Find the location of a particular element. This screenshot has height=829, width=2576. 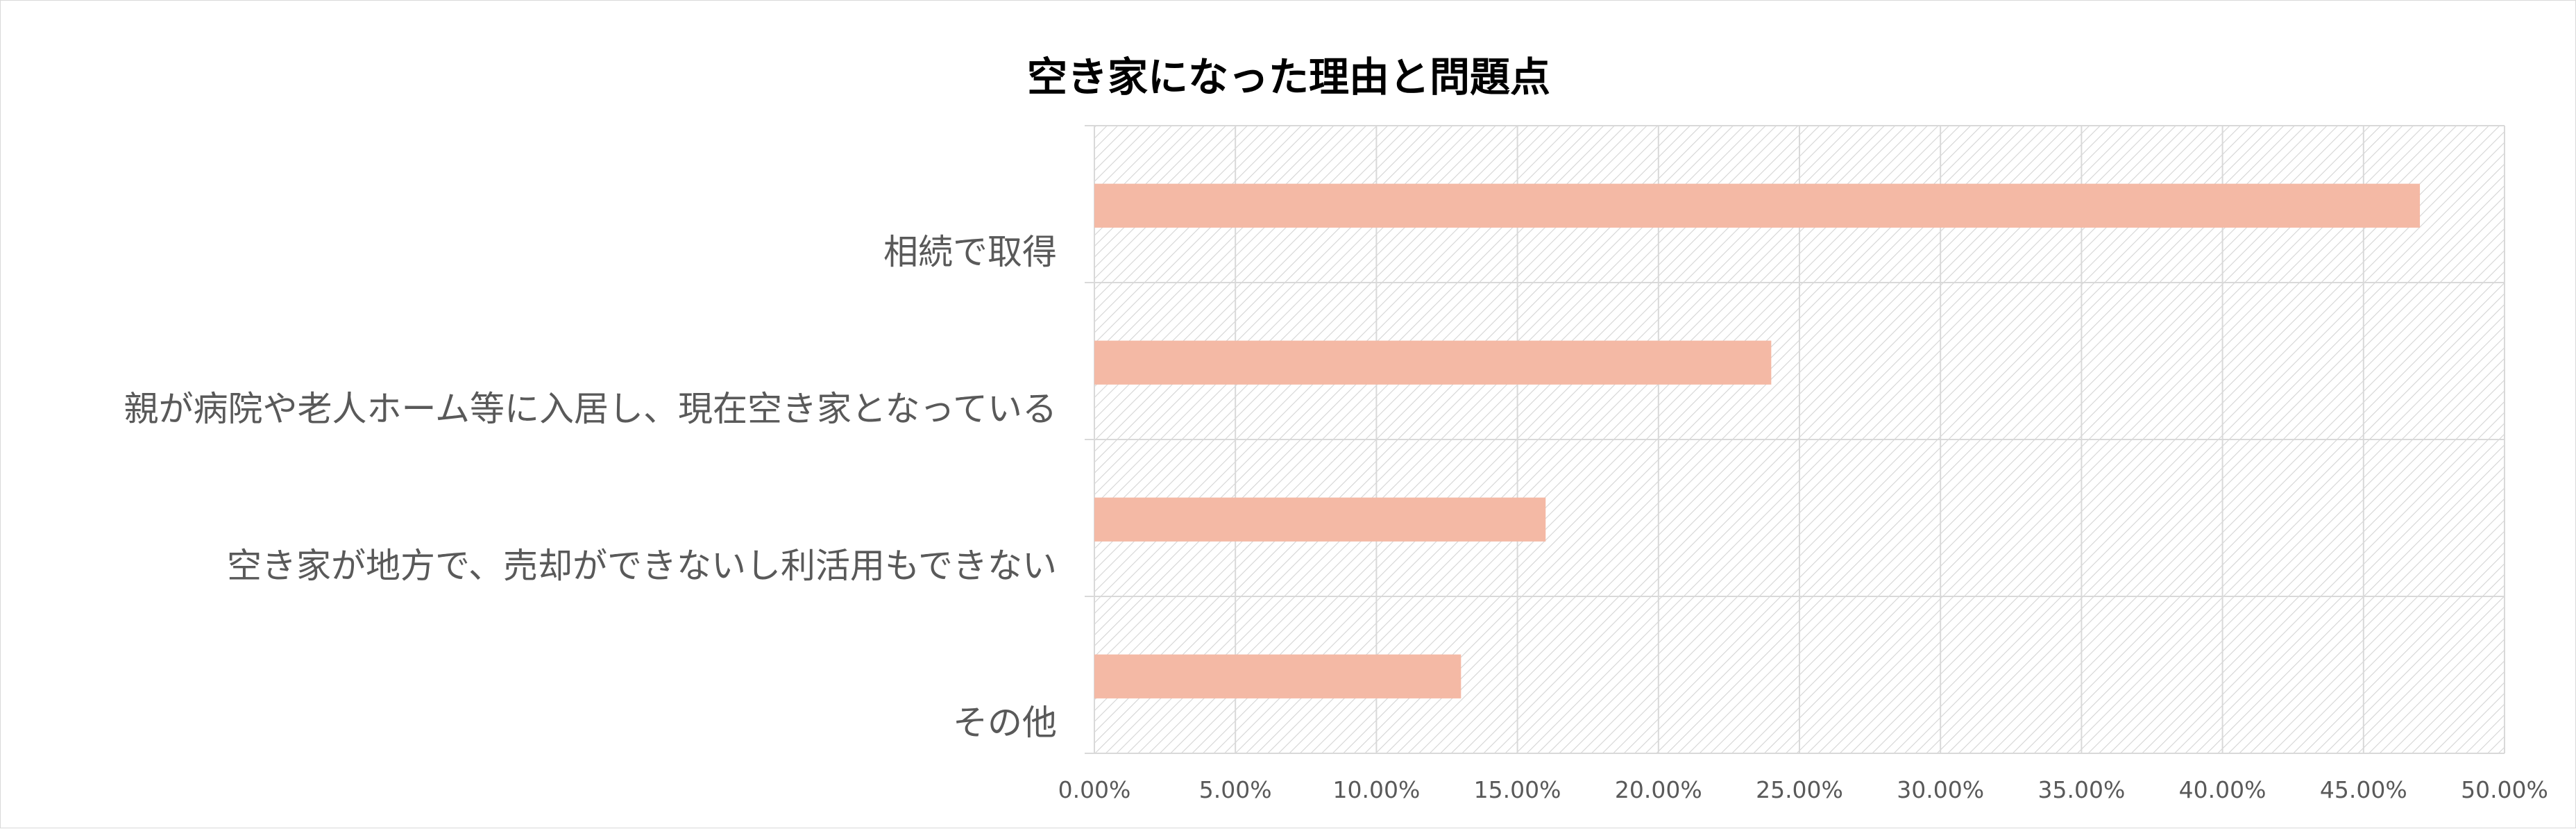

x-tick-label: 10.00% is located at coordinates (1376, 789).